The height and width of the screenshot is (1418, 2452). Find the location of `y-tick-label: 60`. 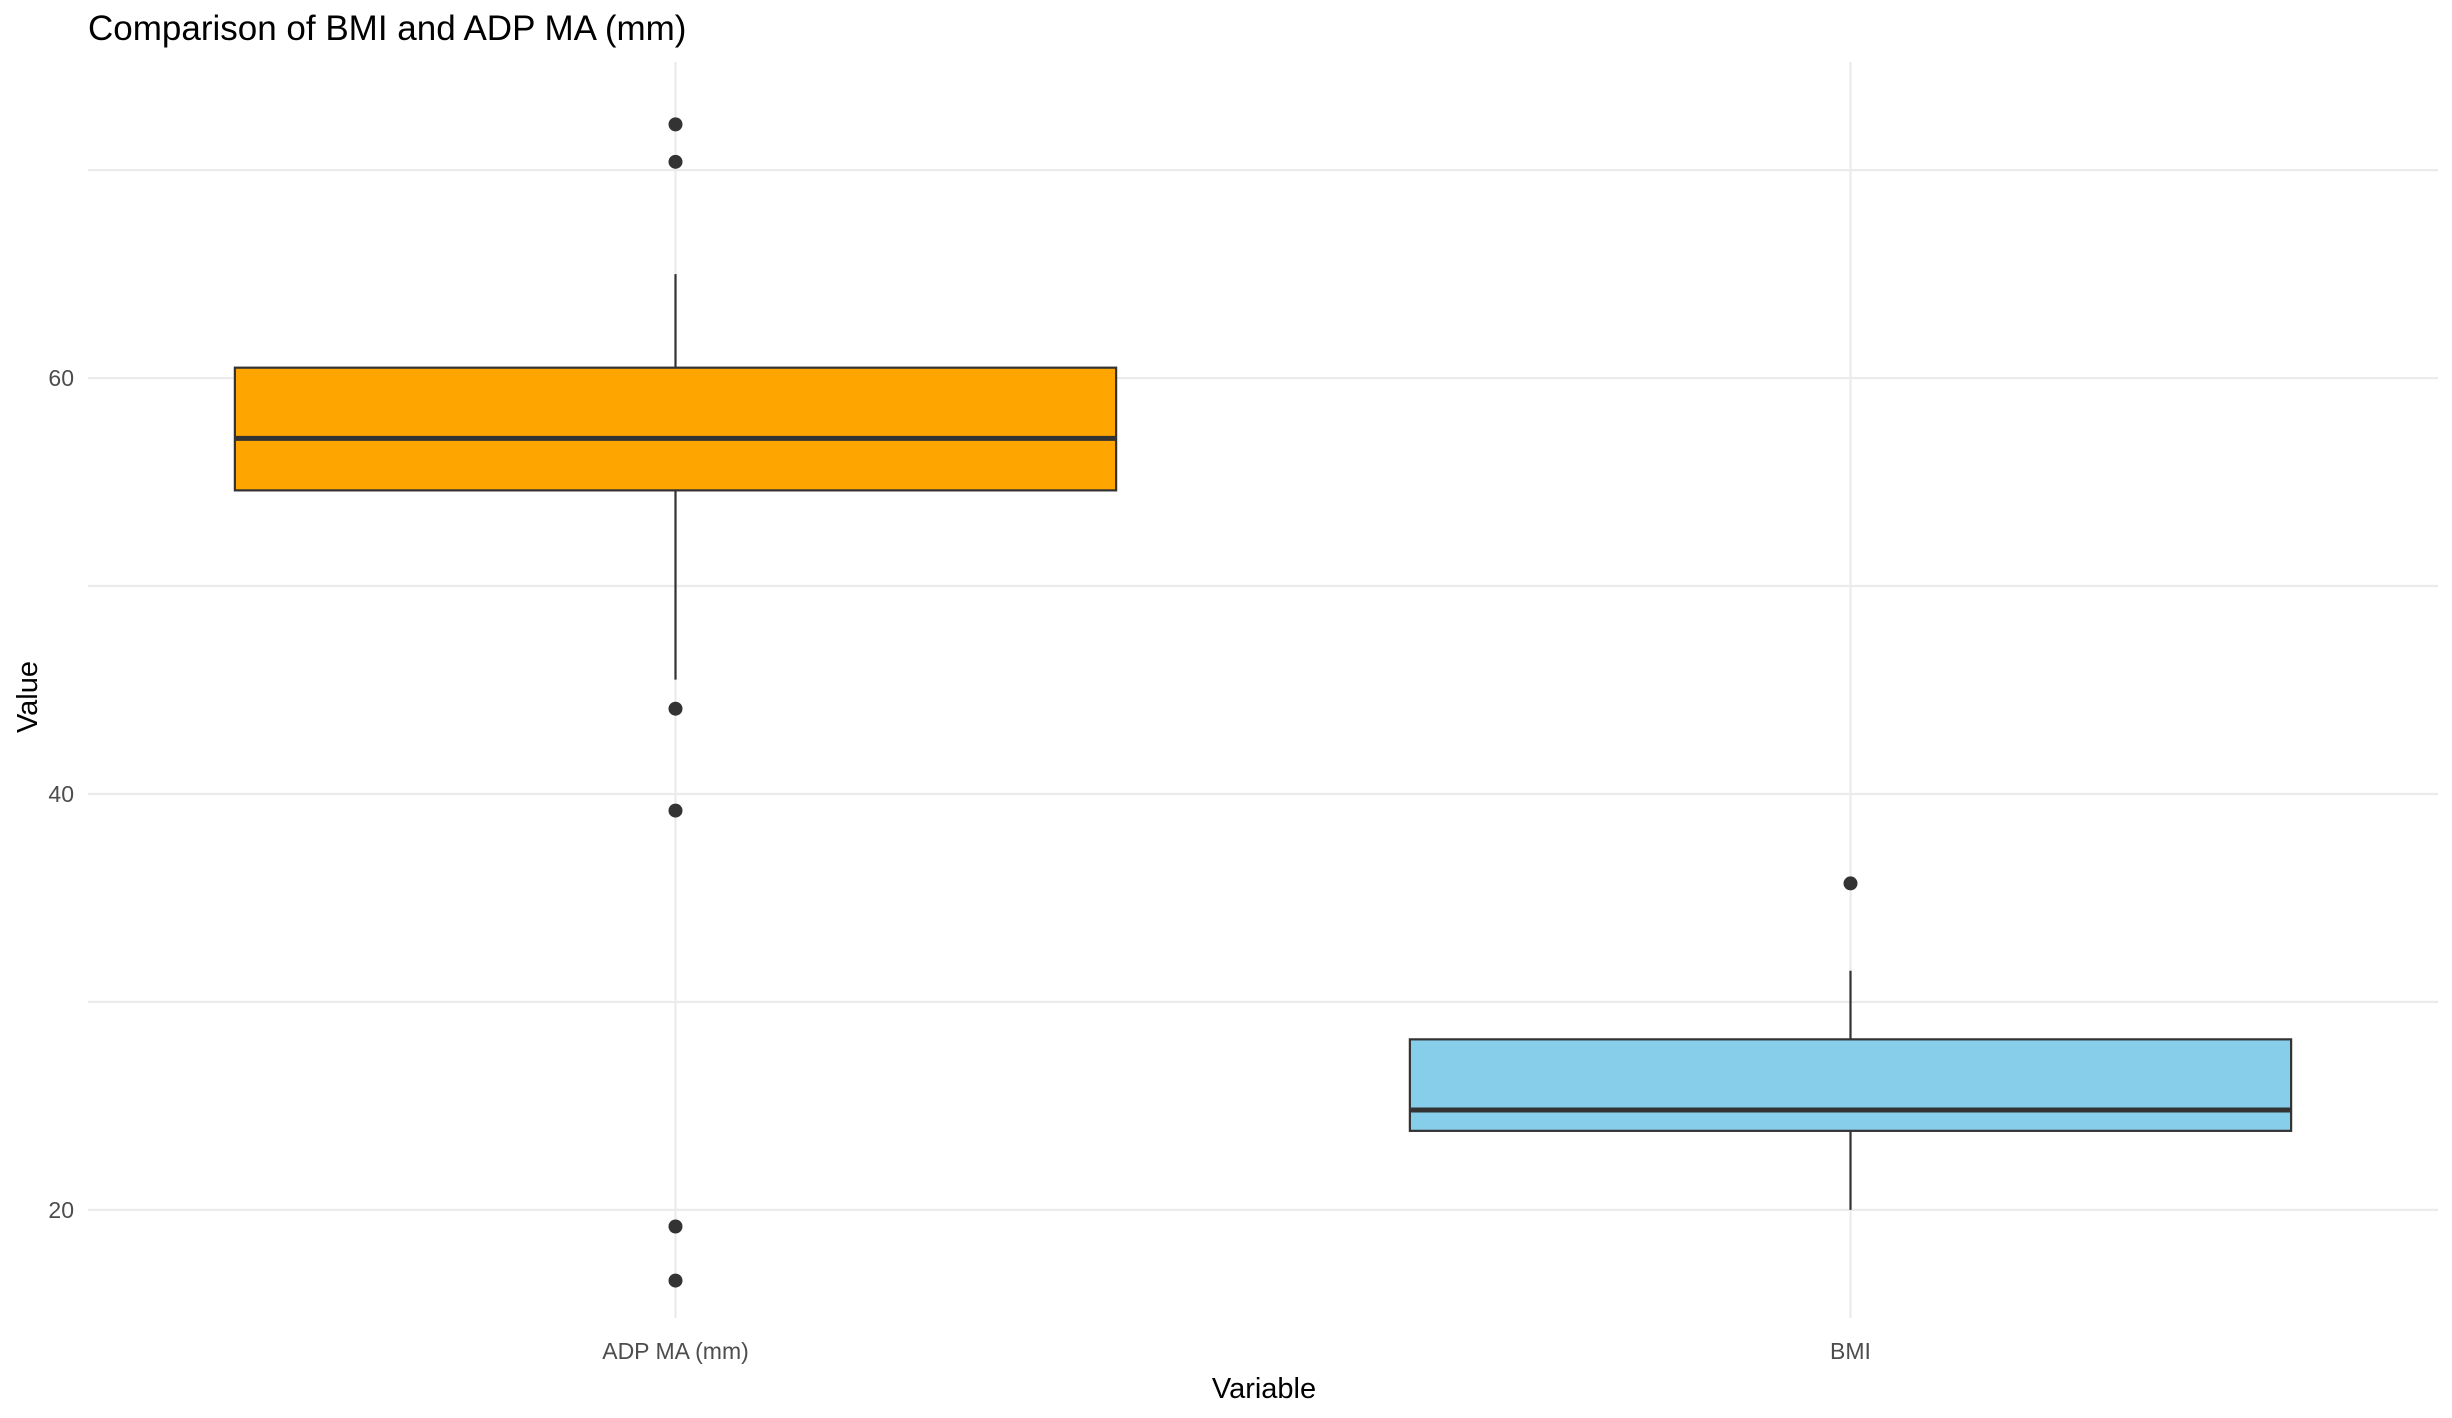

y-tick-label: 60 is located at coordinates (61, 378).